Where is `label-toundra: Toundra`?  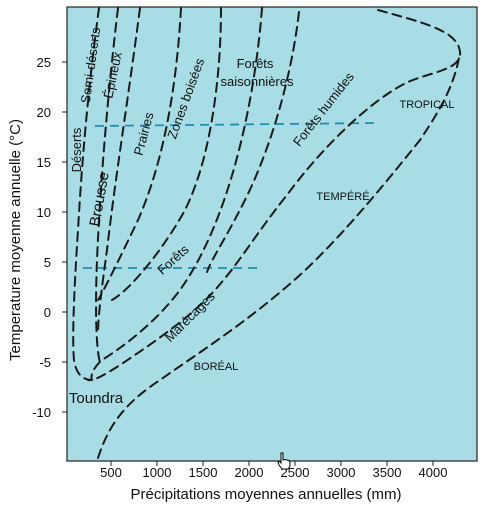
label-toundra: Toundra is located at coordinates (96, 398).